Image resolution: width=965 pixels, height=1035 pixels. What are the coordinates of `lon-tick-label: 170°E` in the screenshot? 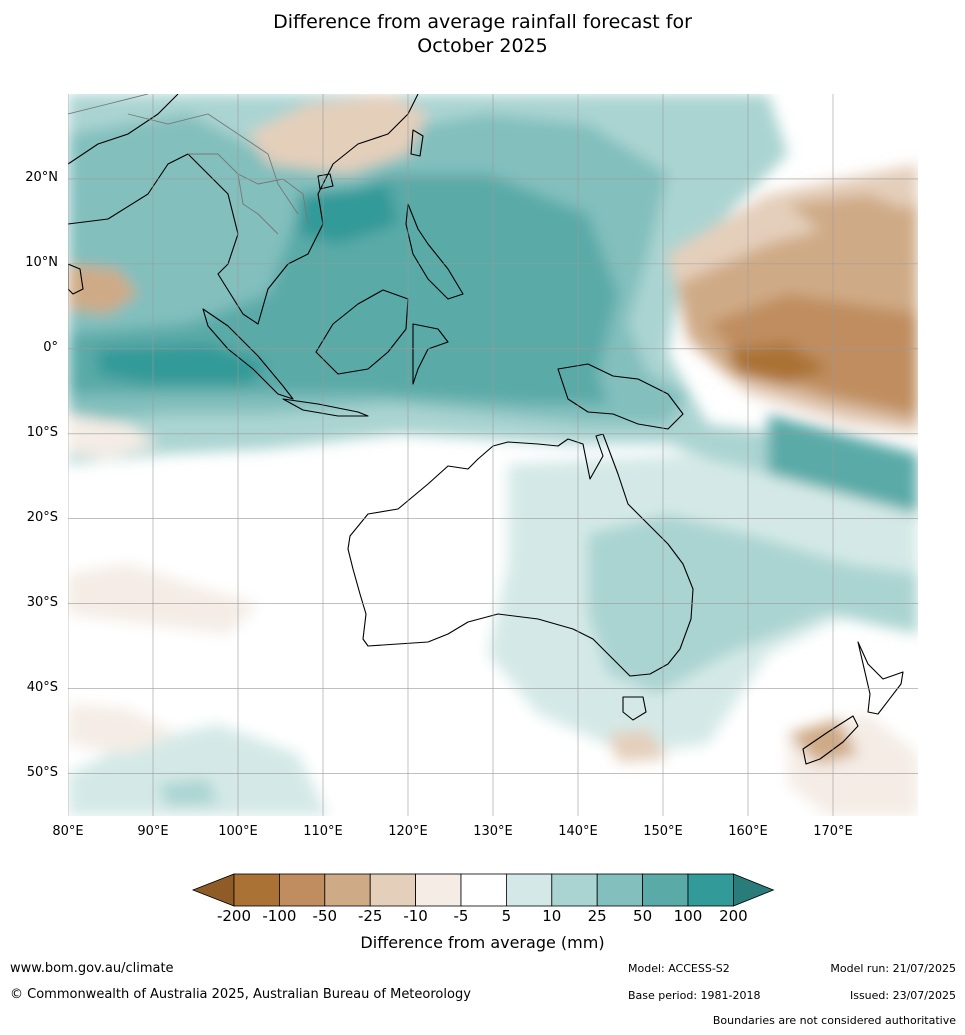 It's located at (833, 831).